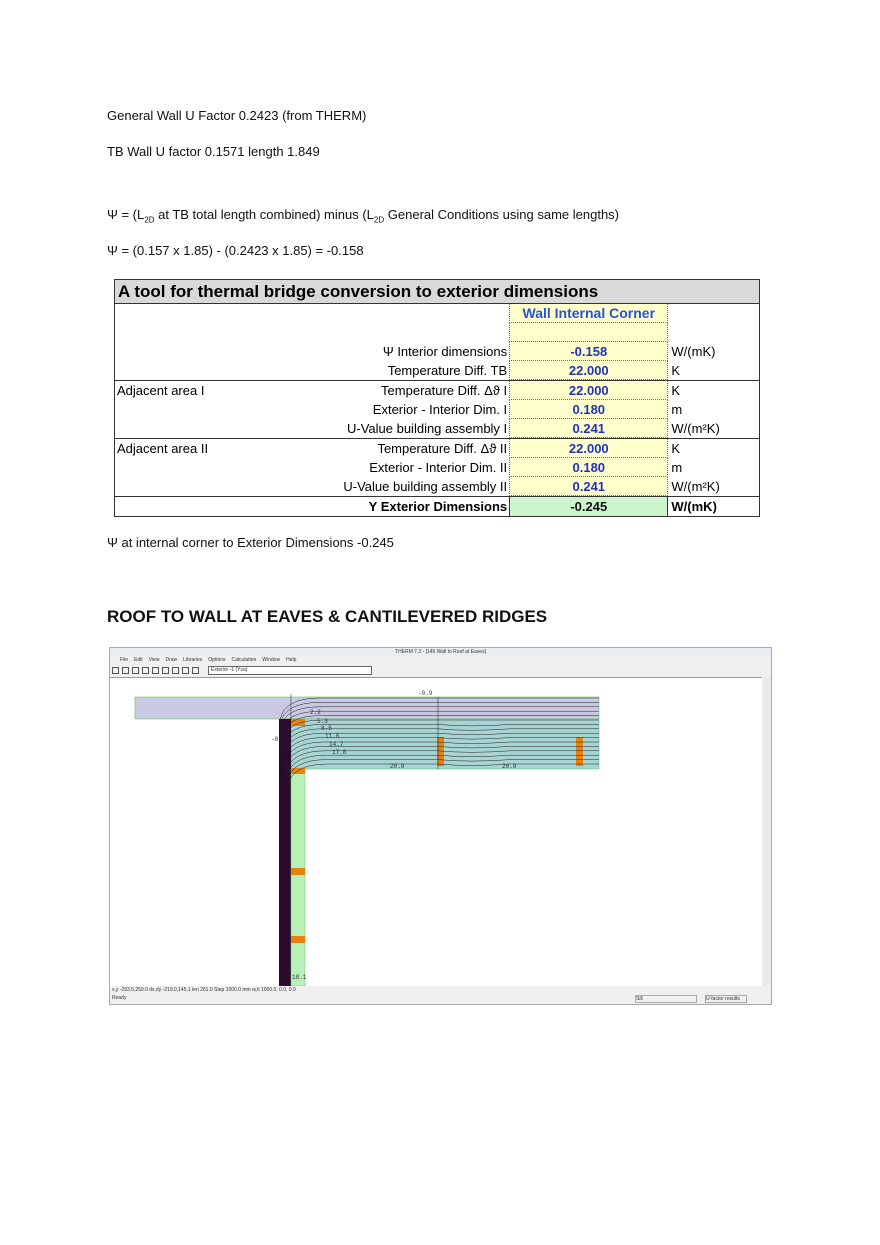 This screenshot has height=1245, width=880. I want to click on row-label: U-Value building assembly I, so click(427, 428).